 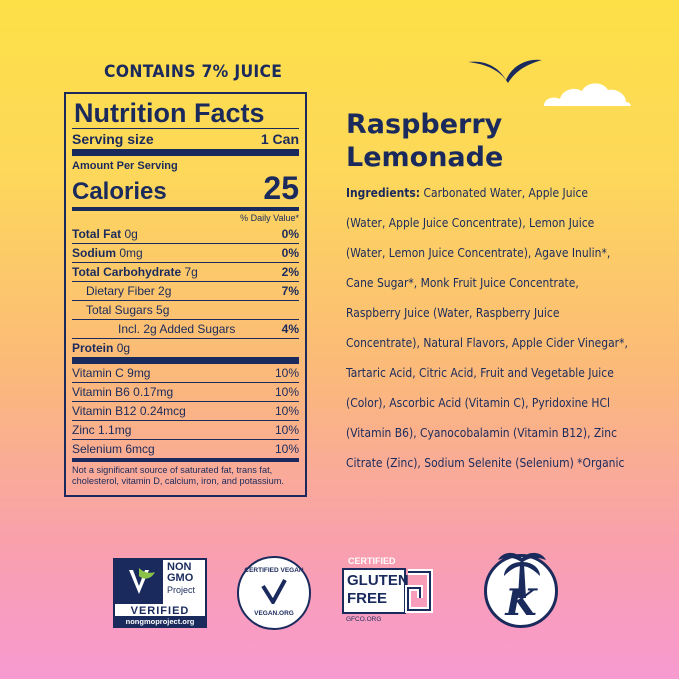 What do you see at coordinates (111, 373) in the screenshot?
I see `vitamin-name: Vitamin C 9mg` at bounding box center [111, 373].